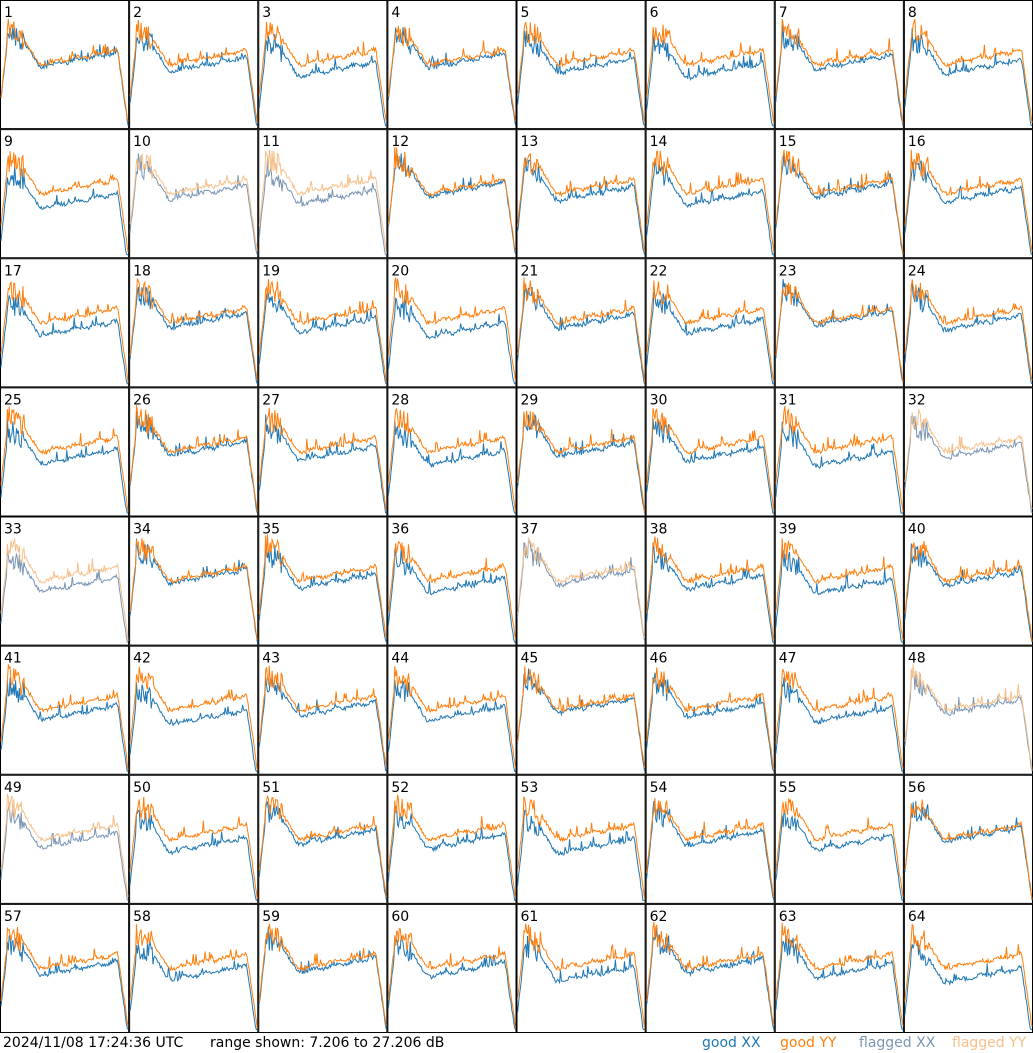 Image resolution: width=1033 pixels, height=1053 pixels. Describe the element at coordinates (142, 271) in the screenshot. I see `panel-label: 18` at that location.